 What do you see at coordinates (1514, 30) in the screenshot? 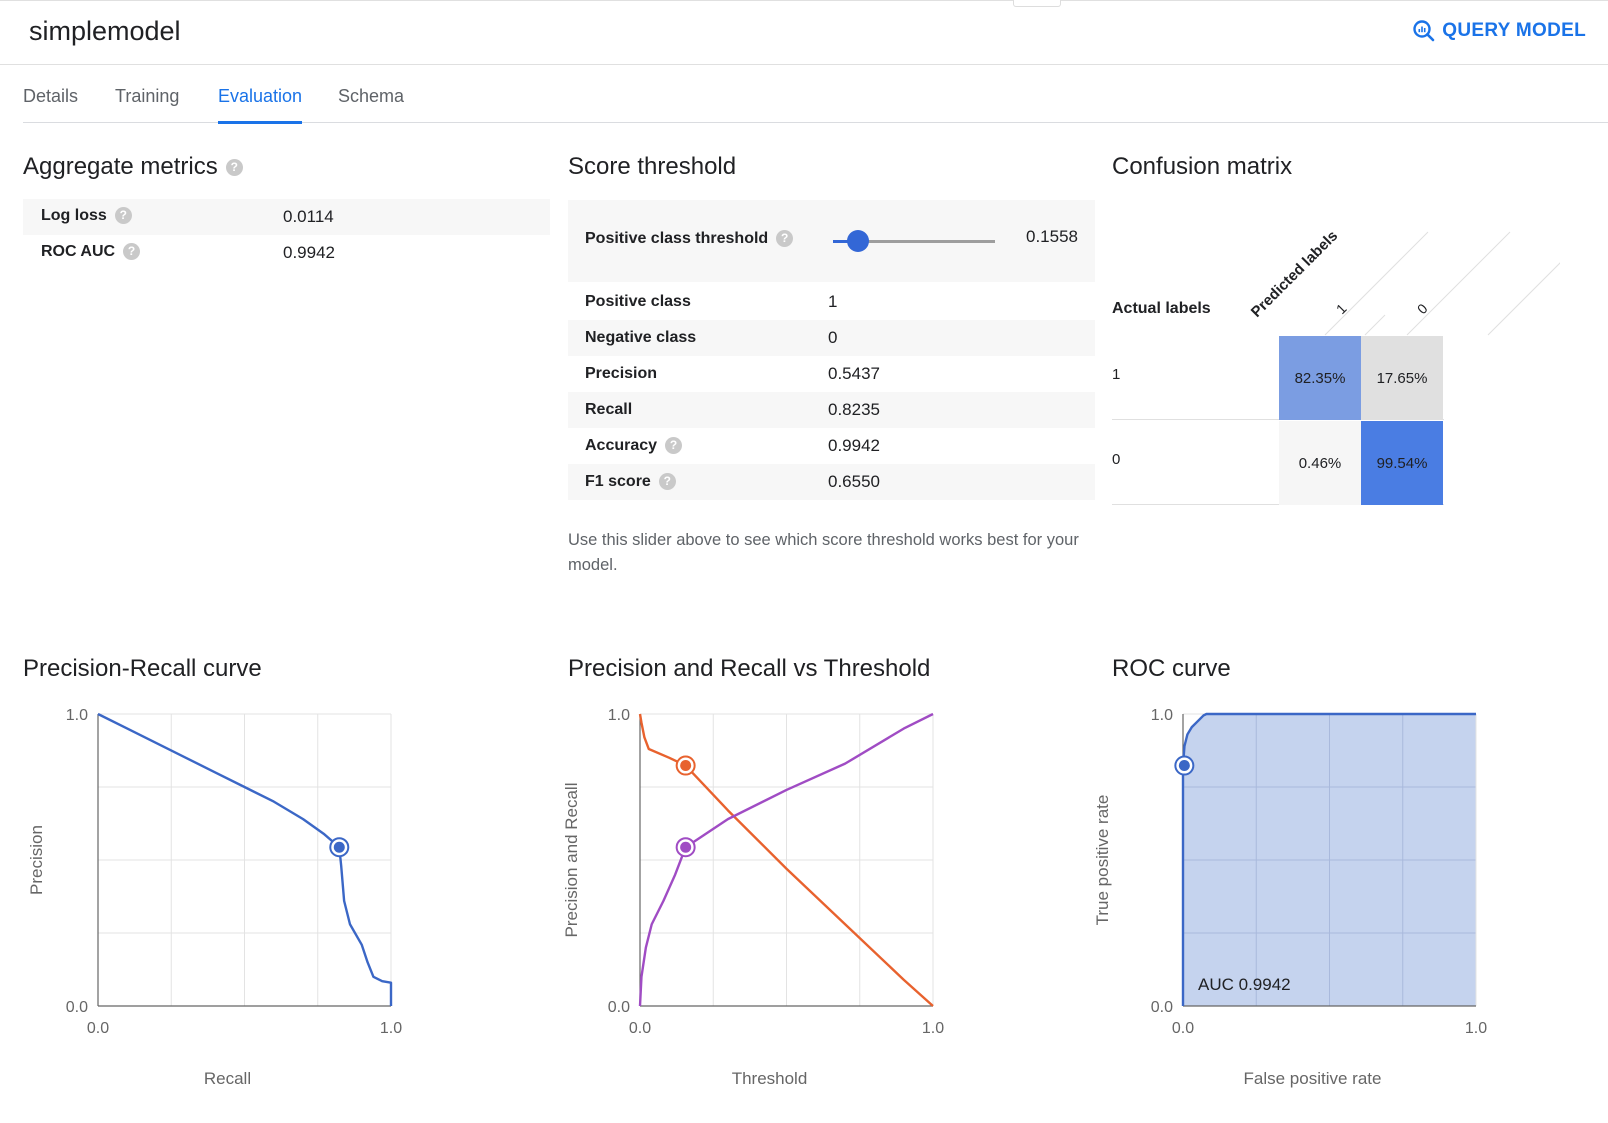
I see `query-model-label: QUERY MODEL` at bounding box center [1514, 30].